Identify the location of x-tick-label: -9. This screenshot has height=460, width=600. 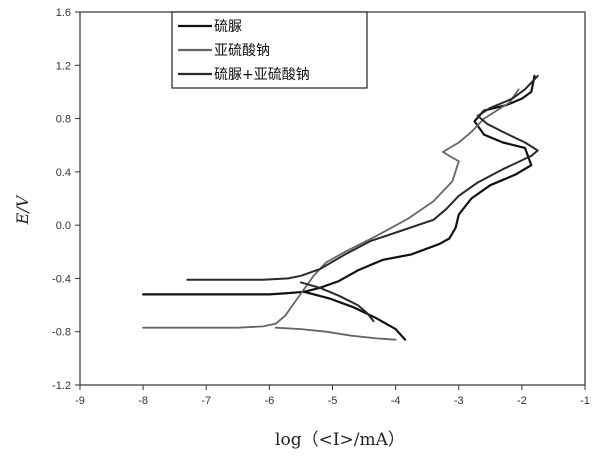
(80, 401).